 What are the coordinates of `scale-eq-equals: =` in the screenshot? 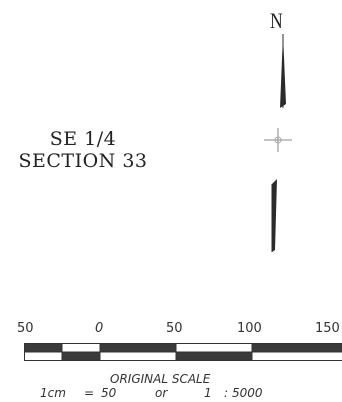 It's located at (89, 393).